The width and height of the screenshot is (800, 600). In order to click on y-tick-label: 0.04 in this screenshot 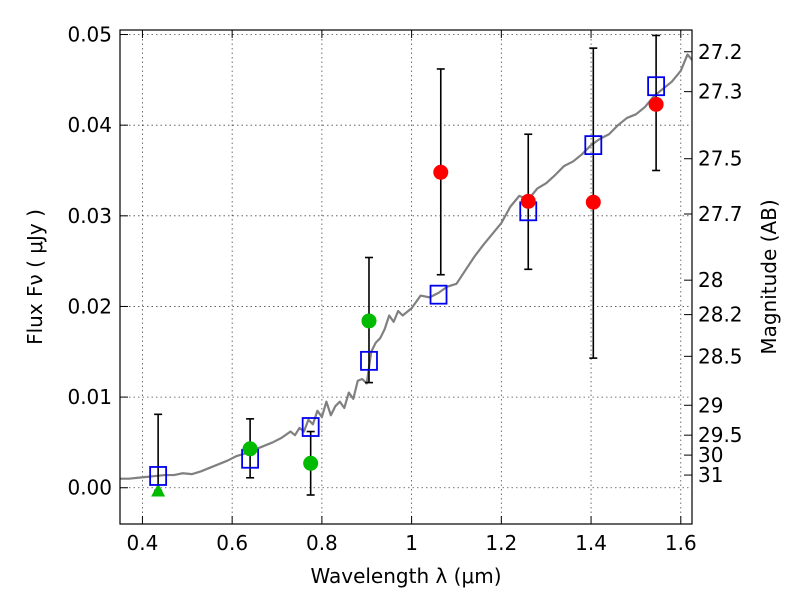, I will do `click(89, 125)`.